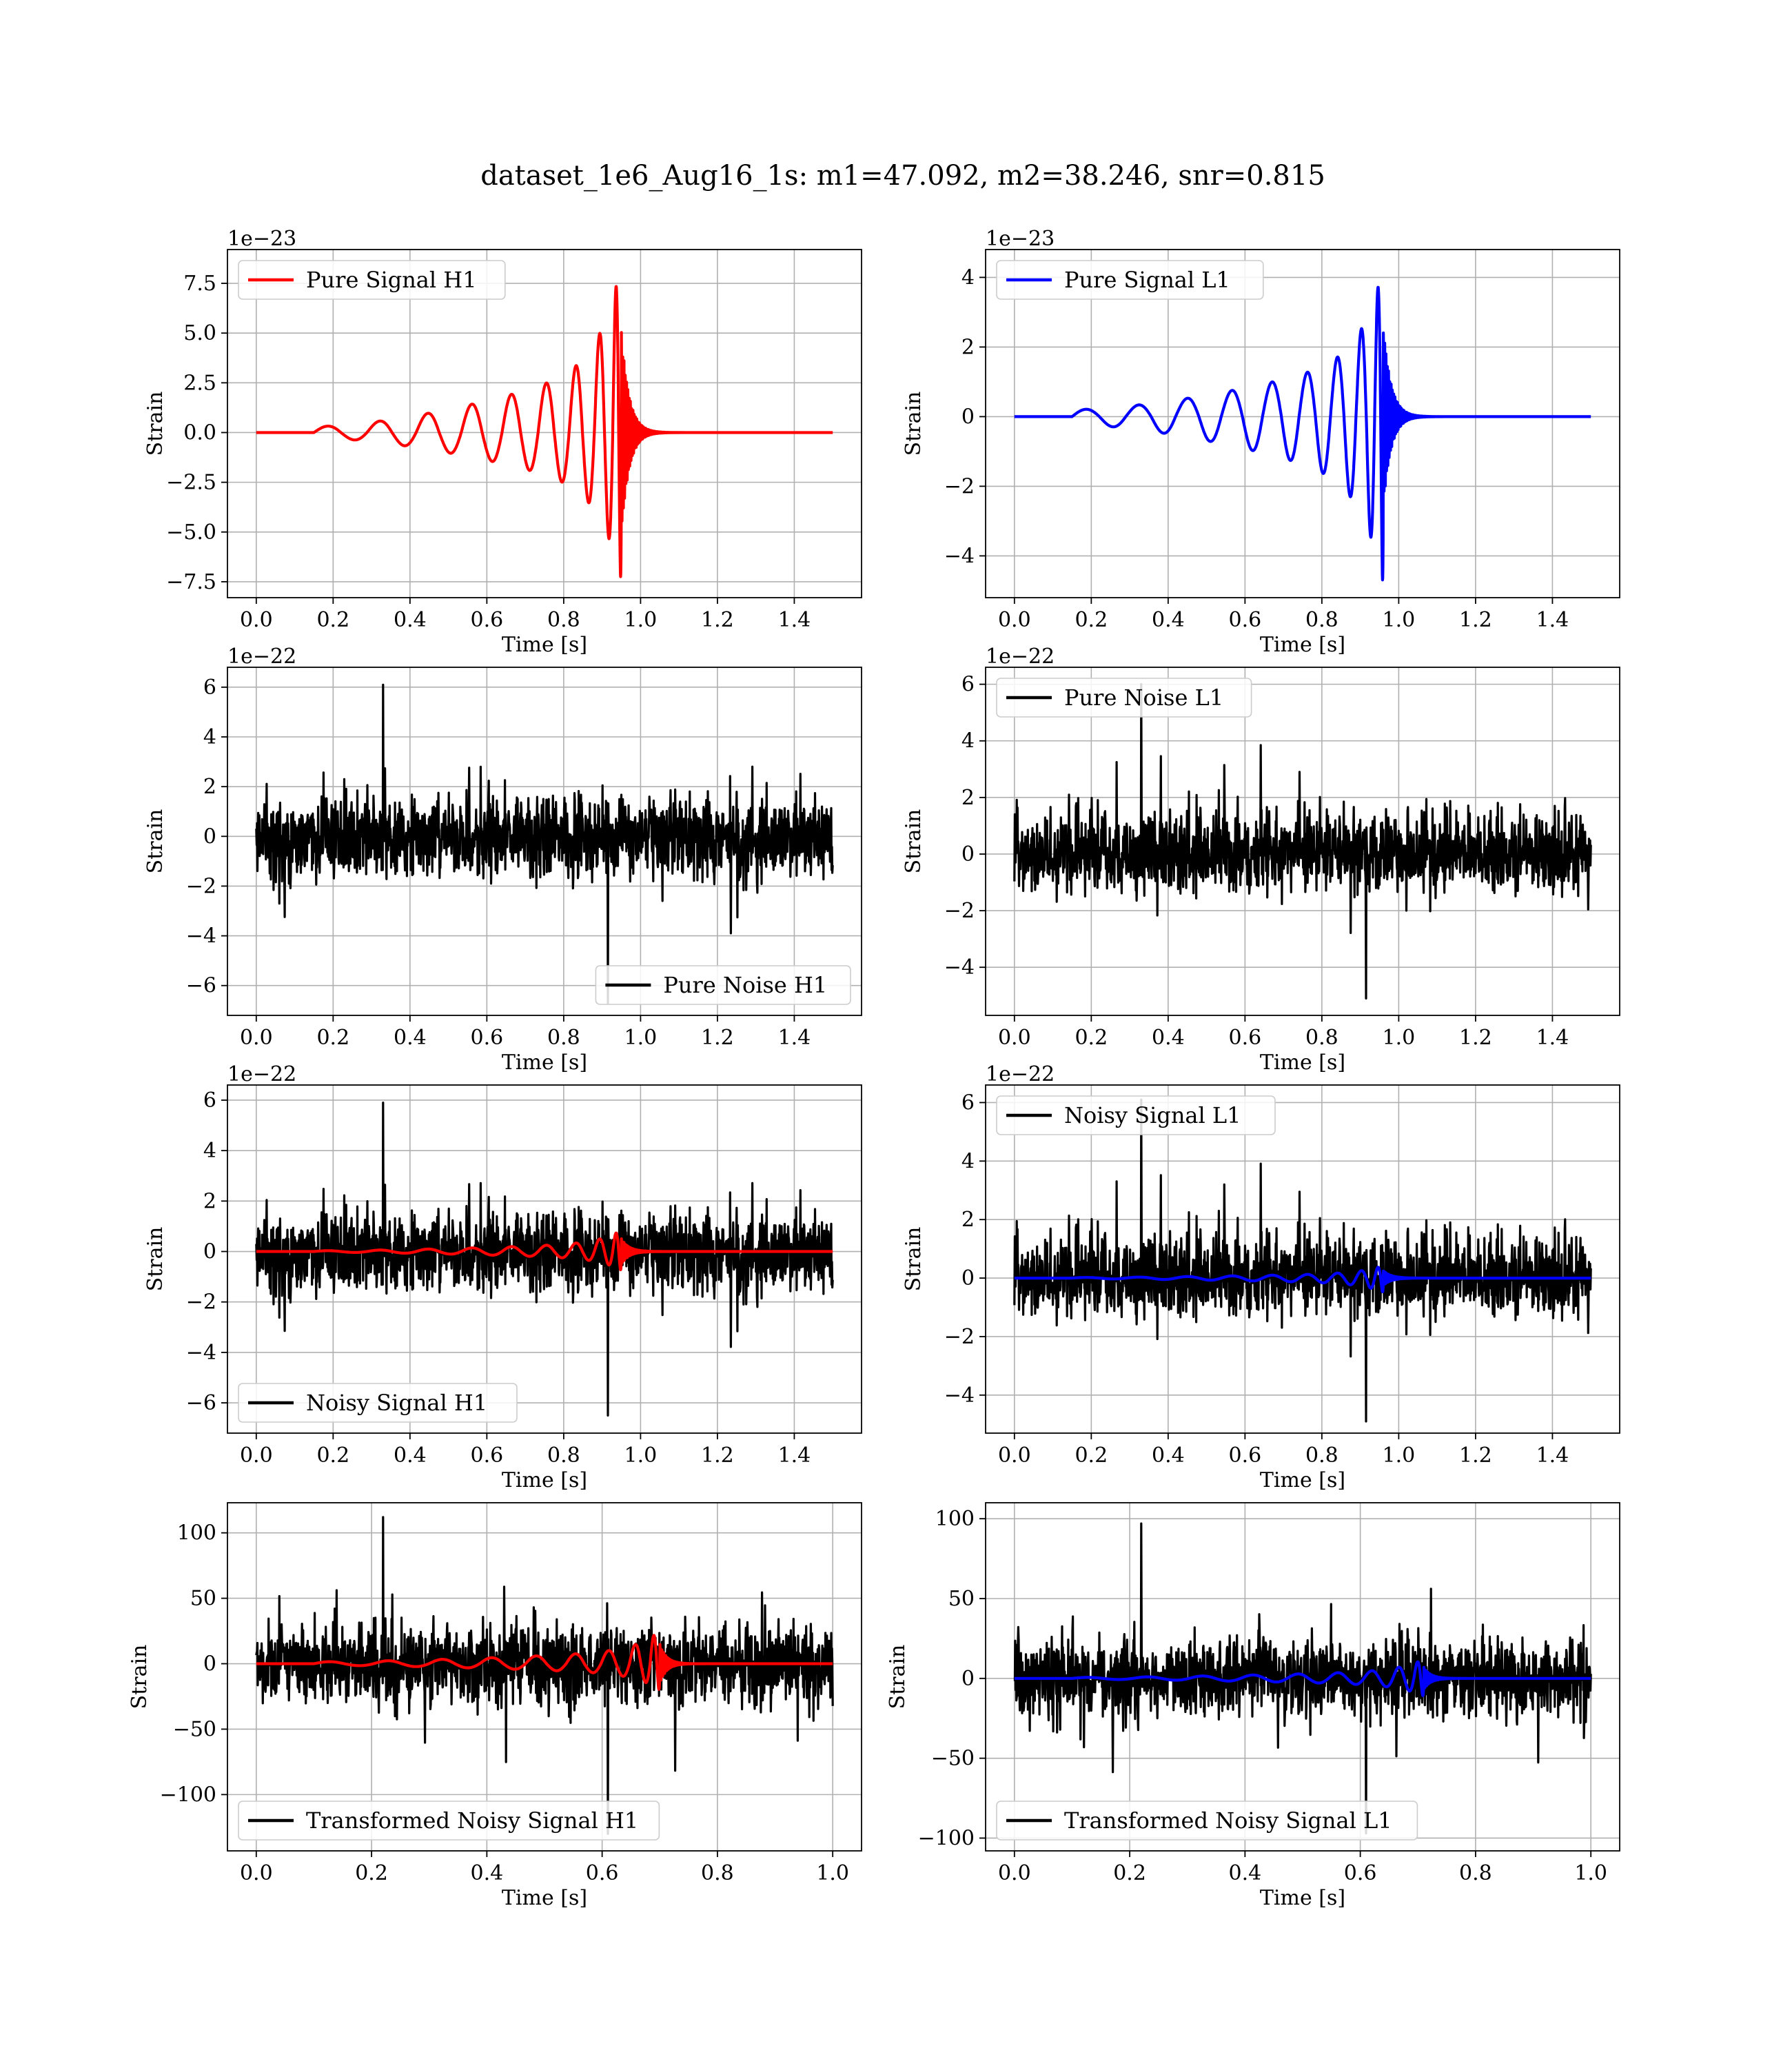 Image resolution: width=1792 pixels, height=2068 pixels. What do you see at coordinates (1020, 1074) in the screenshot?
I see `offset-text: 1e−22` at bounding box center [1020, 1074].